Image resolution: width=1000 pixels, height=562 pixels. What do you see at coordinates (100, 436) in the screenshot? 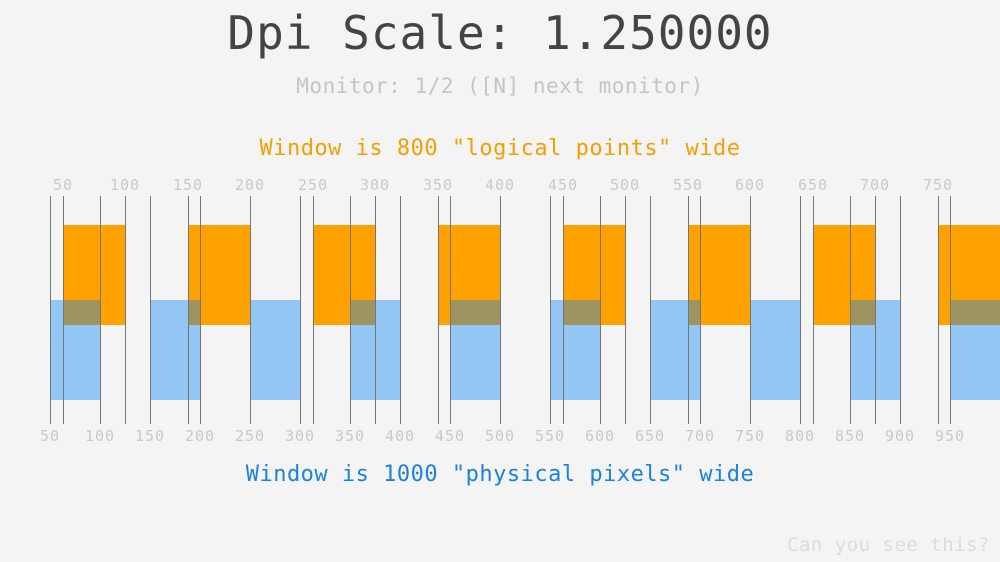
I see `physical-tick-label: 100` at bounding box center [100, 436].